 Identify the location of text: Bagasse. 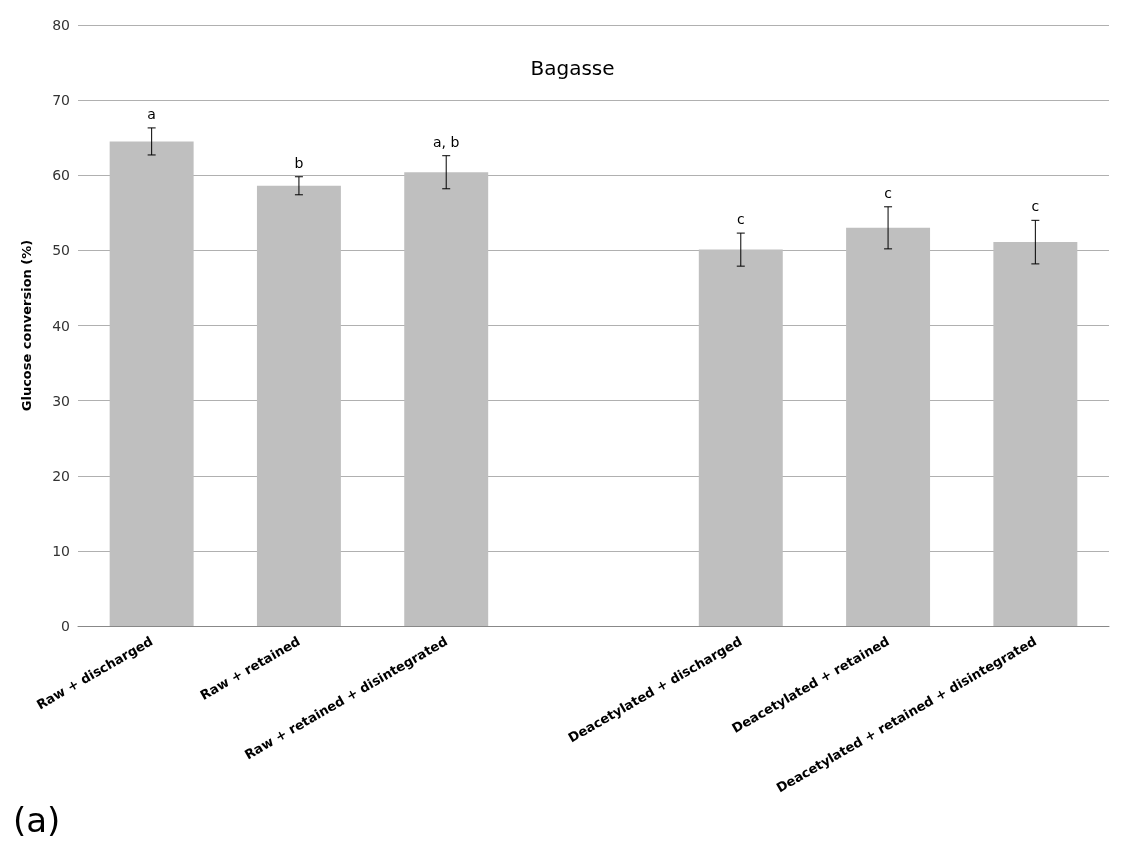
(572, 68).